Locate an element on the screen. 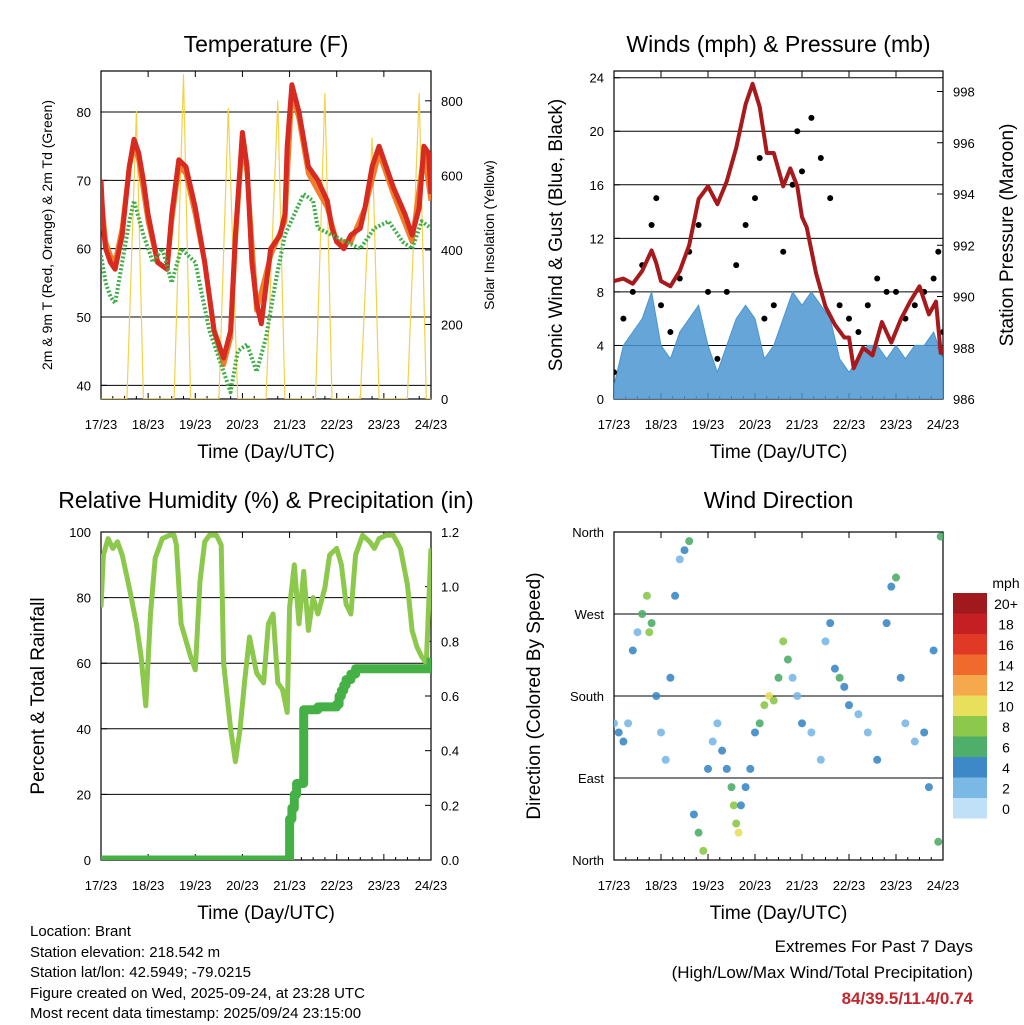  y-right-tick-label: 998 is located at coordinates (964, 92).